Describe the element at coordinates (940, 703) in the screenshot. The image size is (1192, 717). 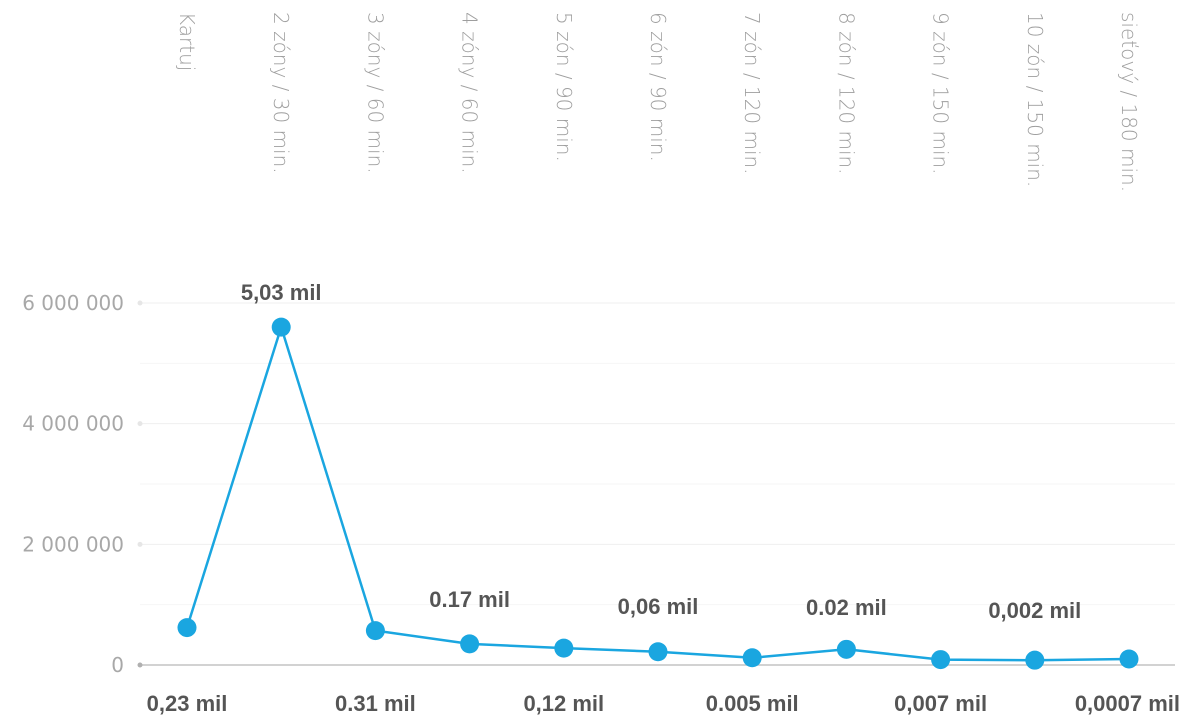
I see `data-label: 0,007 mil` at that location.